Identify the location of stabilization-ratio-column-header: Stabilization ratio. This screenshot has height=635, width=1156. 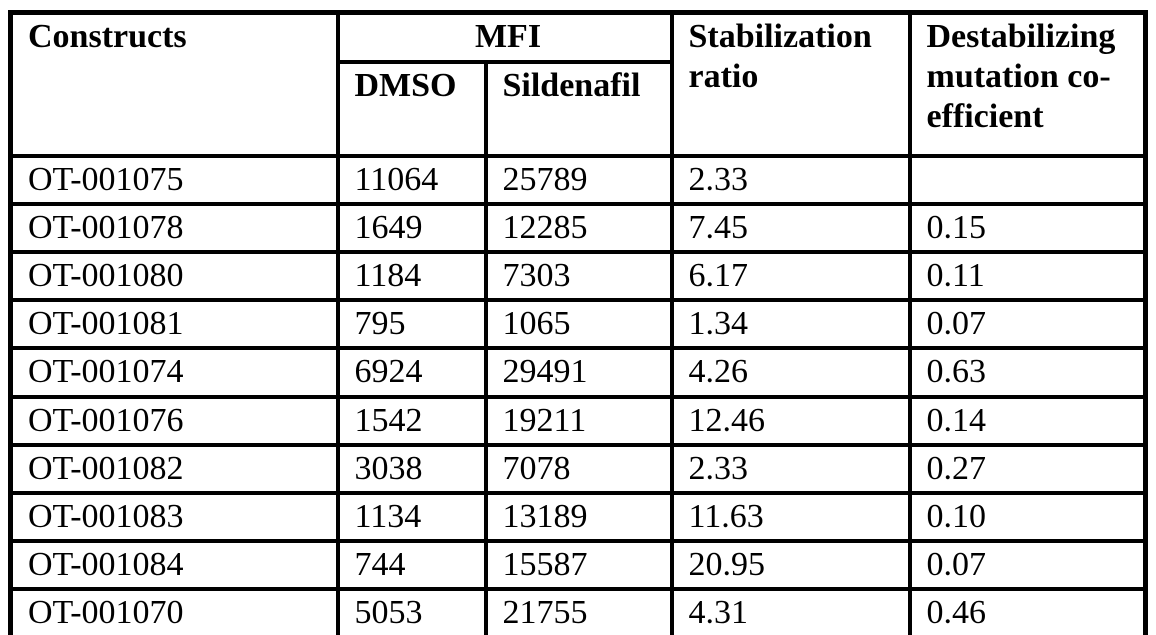
(790, 84).